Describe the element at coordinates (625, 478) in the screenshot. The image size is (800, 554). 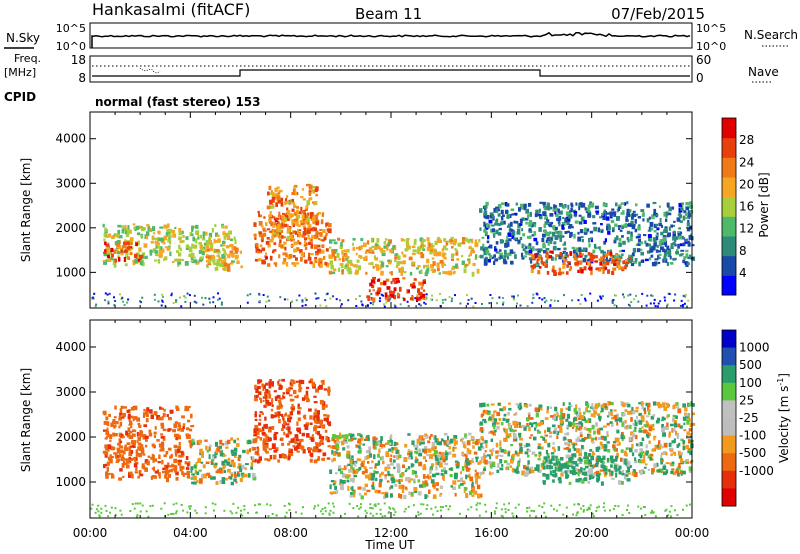
I see `vel-region-5-cell` at that location.